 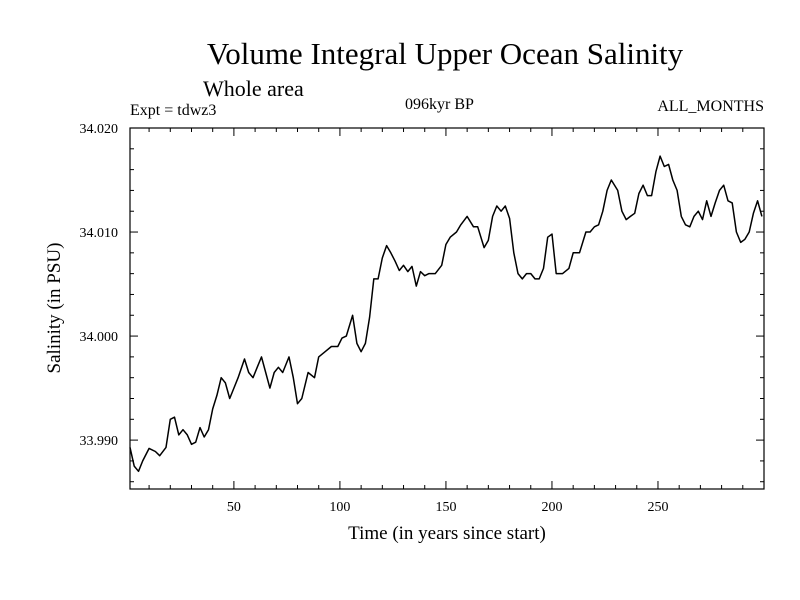 What do you see at coordinates (445, 53) in the screenshot?
I see `chart-title: Volume Integral Upper Ocean Salinity` at bounding box center [445, 53].